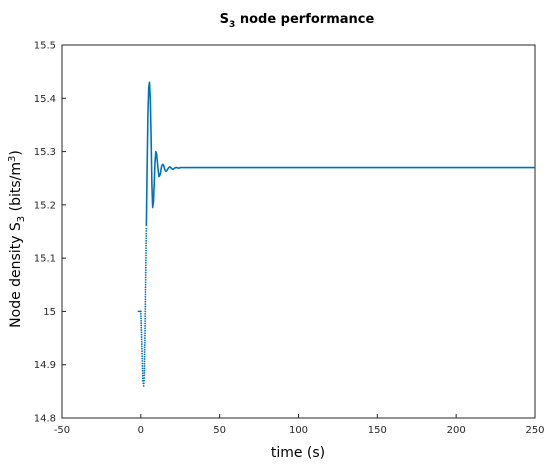 The width and height of the screenshot is (550, 466). Describe the element at coordinates (534, 430) in the screenshot. I see `x-tick-label: 250` at that location.